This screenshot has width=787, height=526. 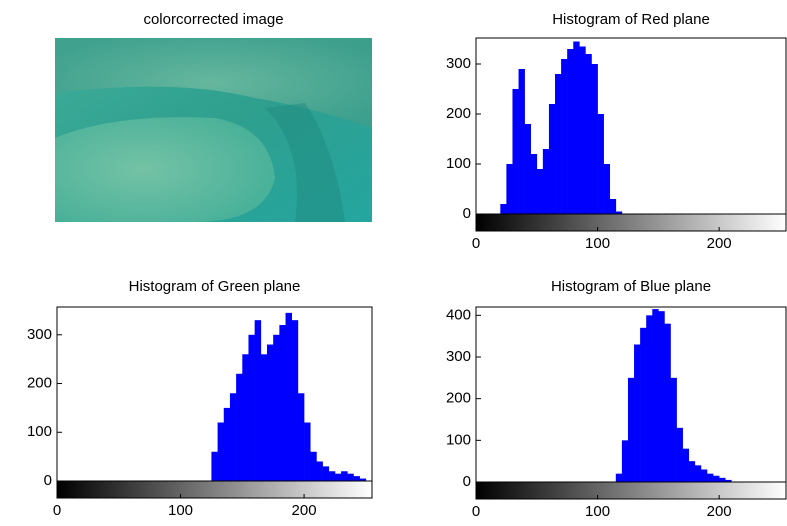 What do you see at coordinates (305, 162) in the screenshot?
I see `shadow` at bounding box center [305, 162].